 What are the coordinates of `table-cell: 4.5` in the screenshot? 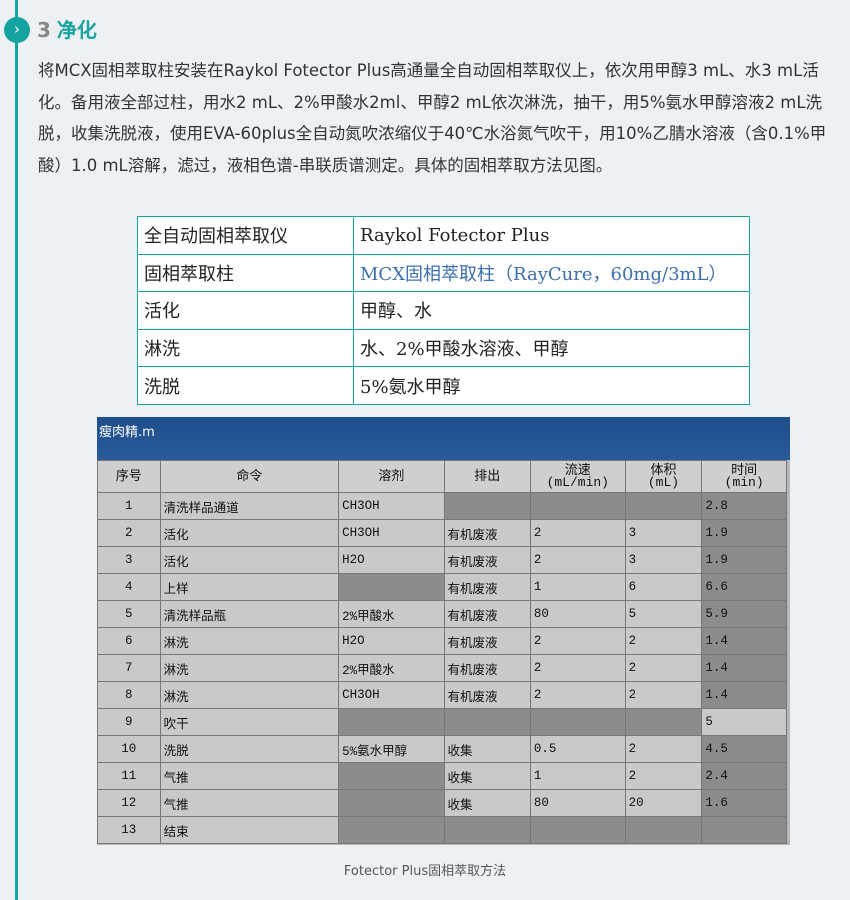 It's located at (744, 749).